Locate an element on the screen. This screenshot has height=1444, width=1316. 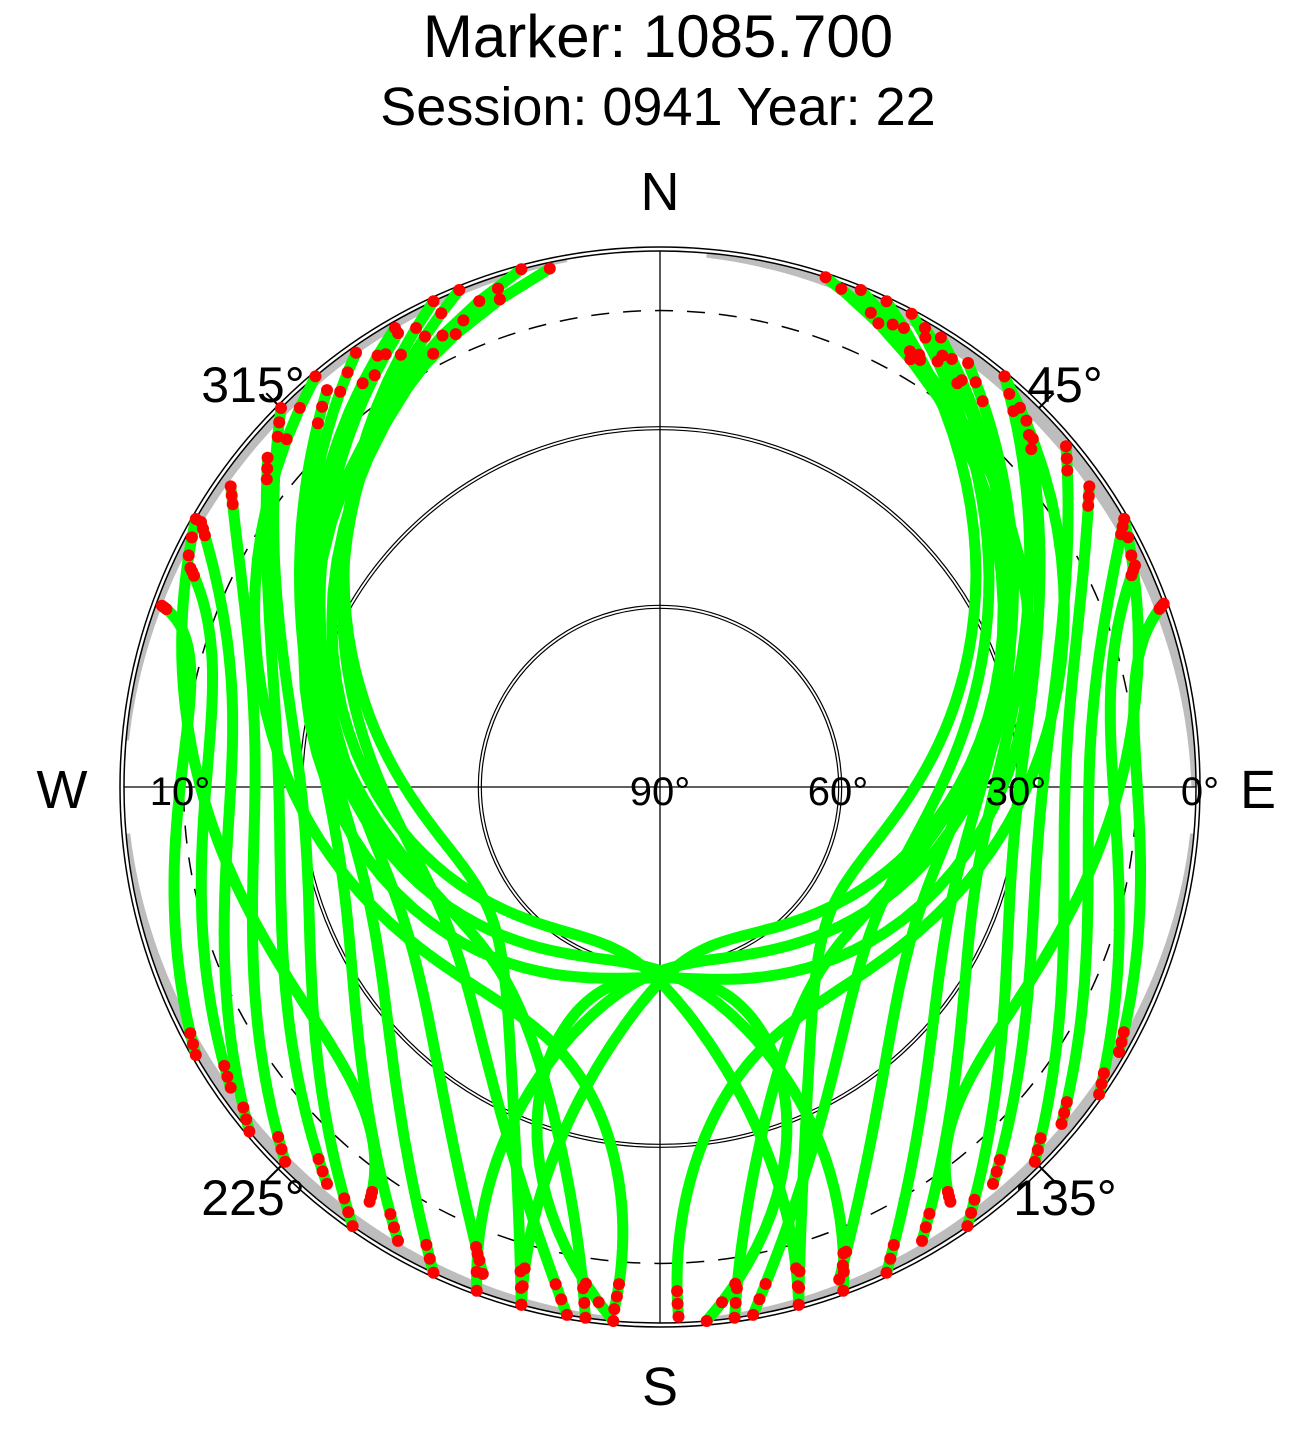
obstruction-segment is located at coordinates (347, 500).